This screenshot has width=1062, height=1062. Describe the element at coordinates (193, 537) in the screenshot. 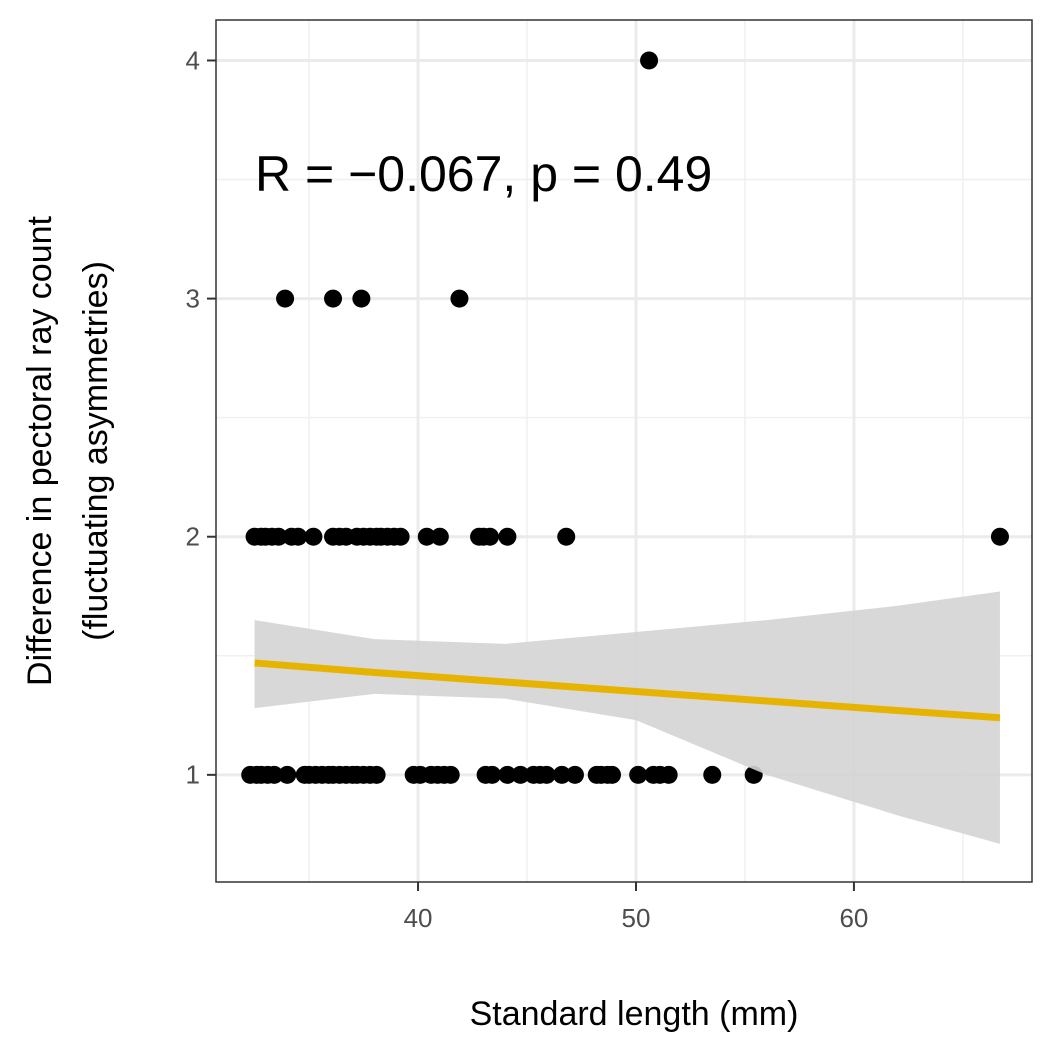

I see `y-tick-label: 2` at that location.